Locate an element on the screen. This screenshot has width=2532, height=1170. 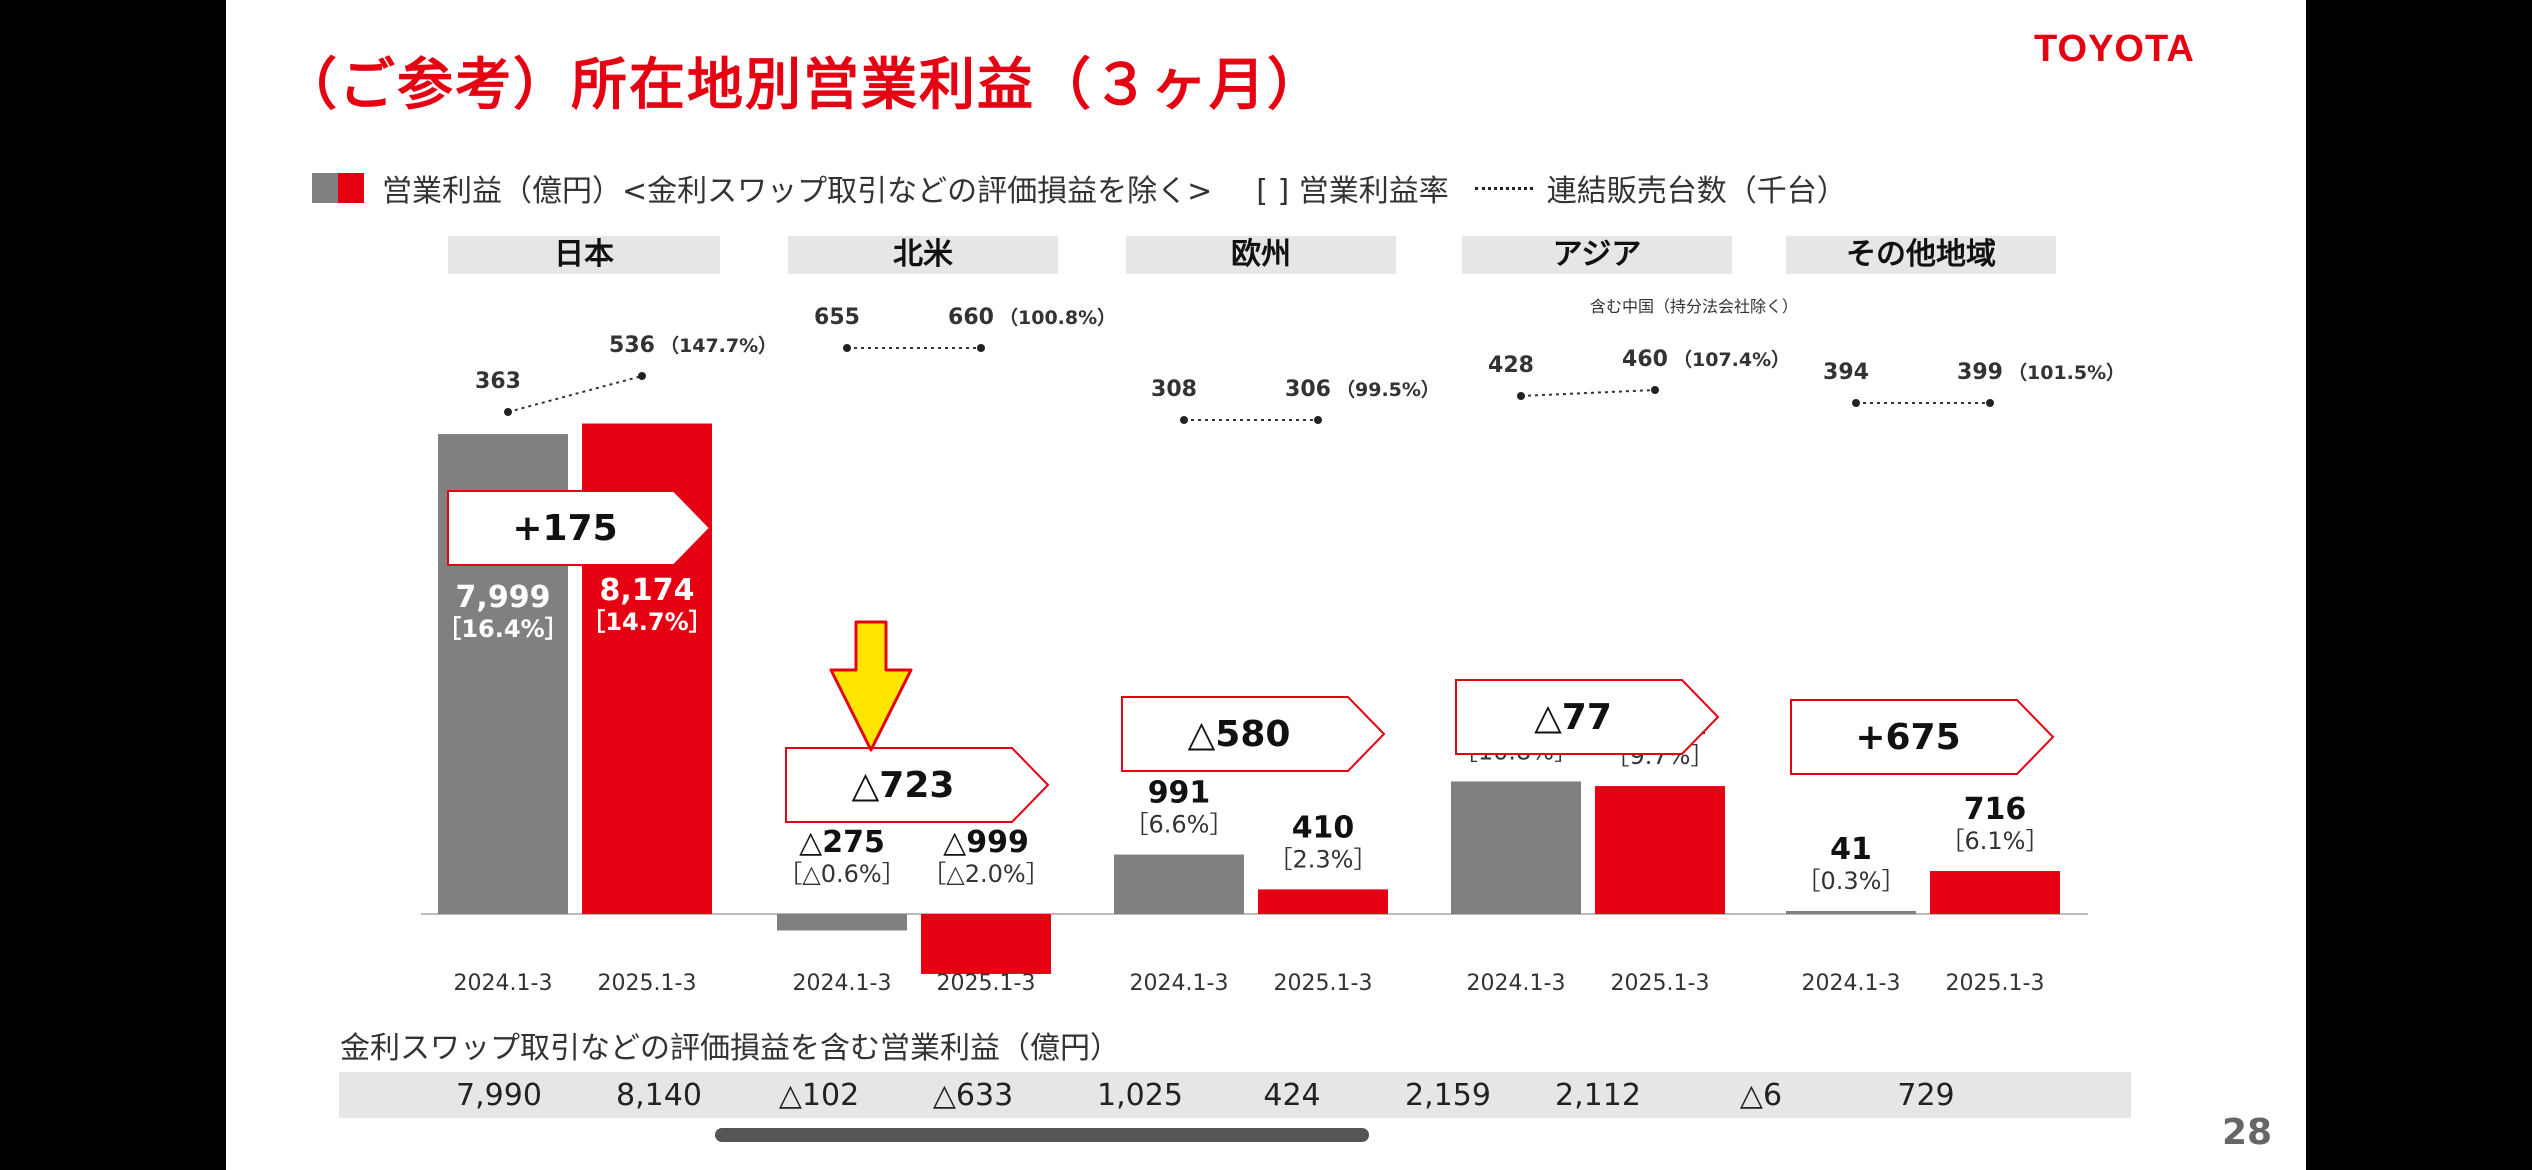
bar-value-label: 41 is located at coordinates (1851, 849).